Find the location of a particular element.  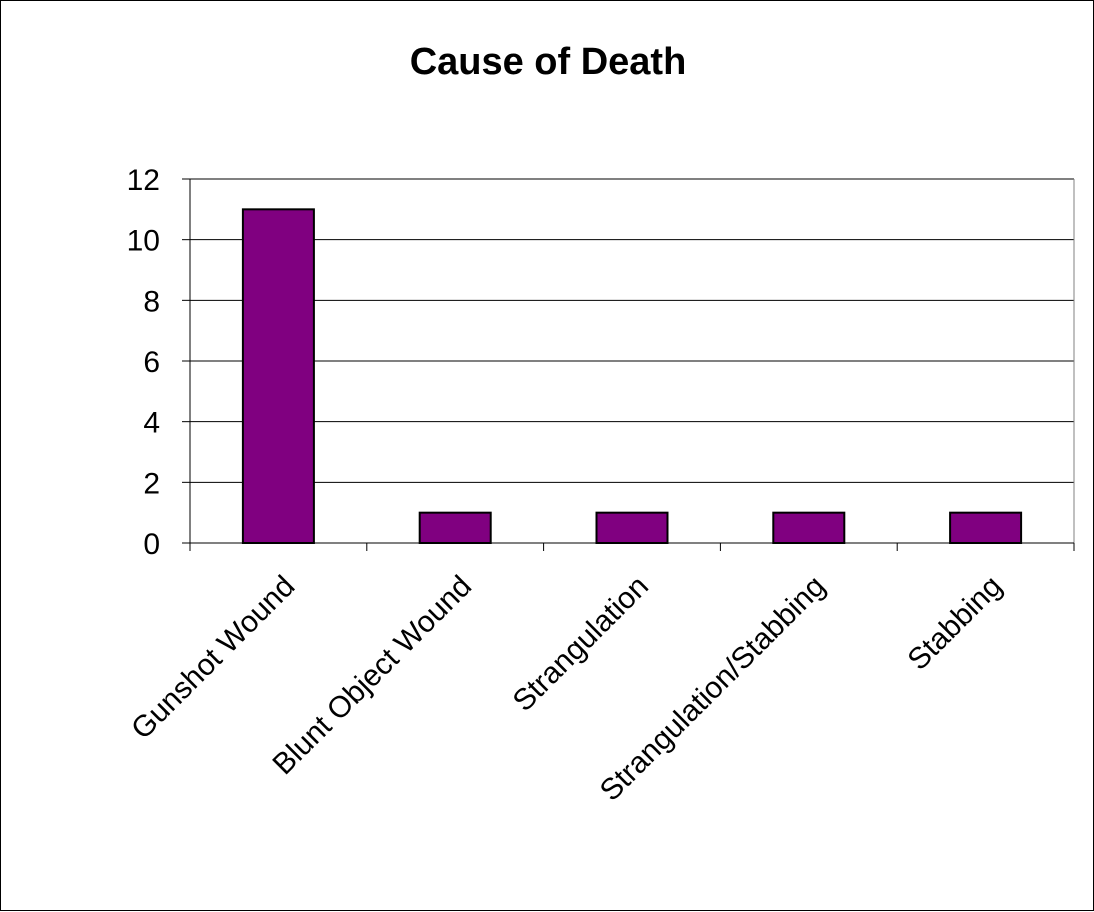

y-tick-label-8: 8 is located at coordinates (151, 301).